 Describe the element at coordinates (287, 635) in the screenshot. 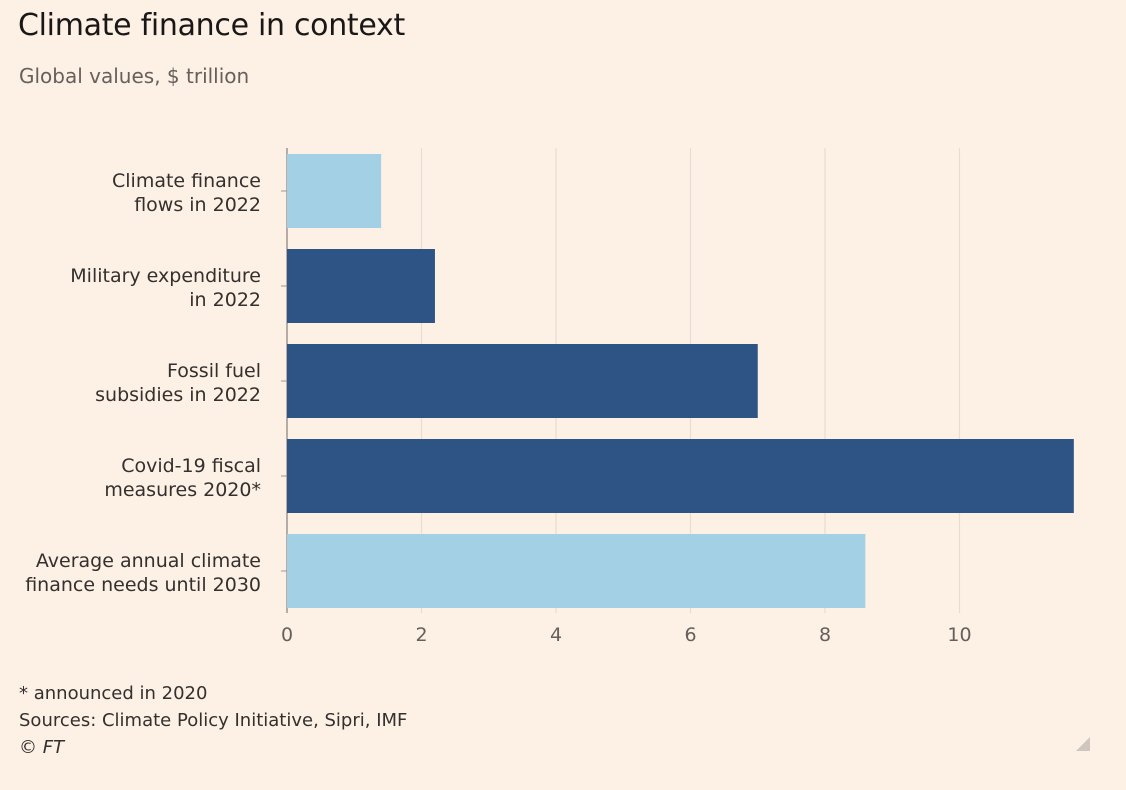

I see `x-tick-label: 0` at that location.